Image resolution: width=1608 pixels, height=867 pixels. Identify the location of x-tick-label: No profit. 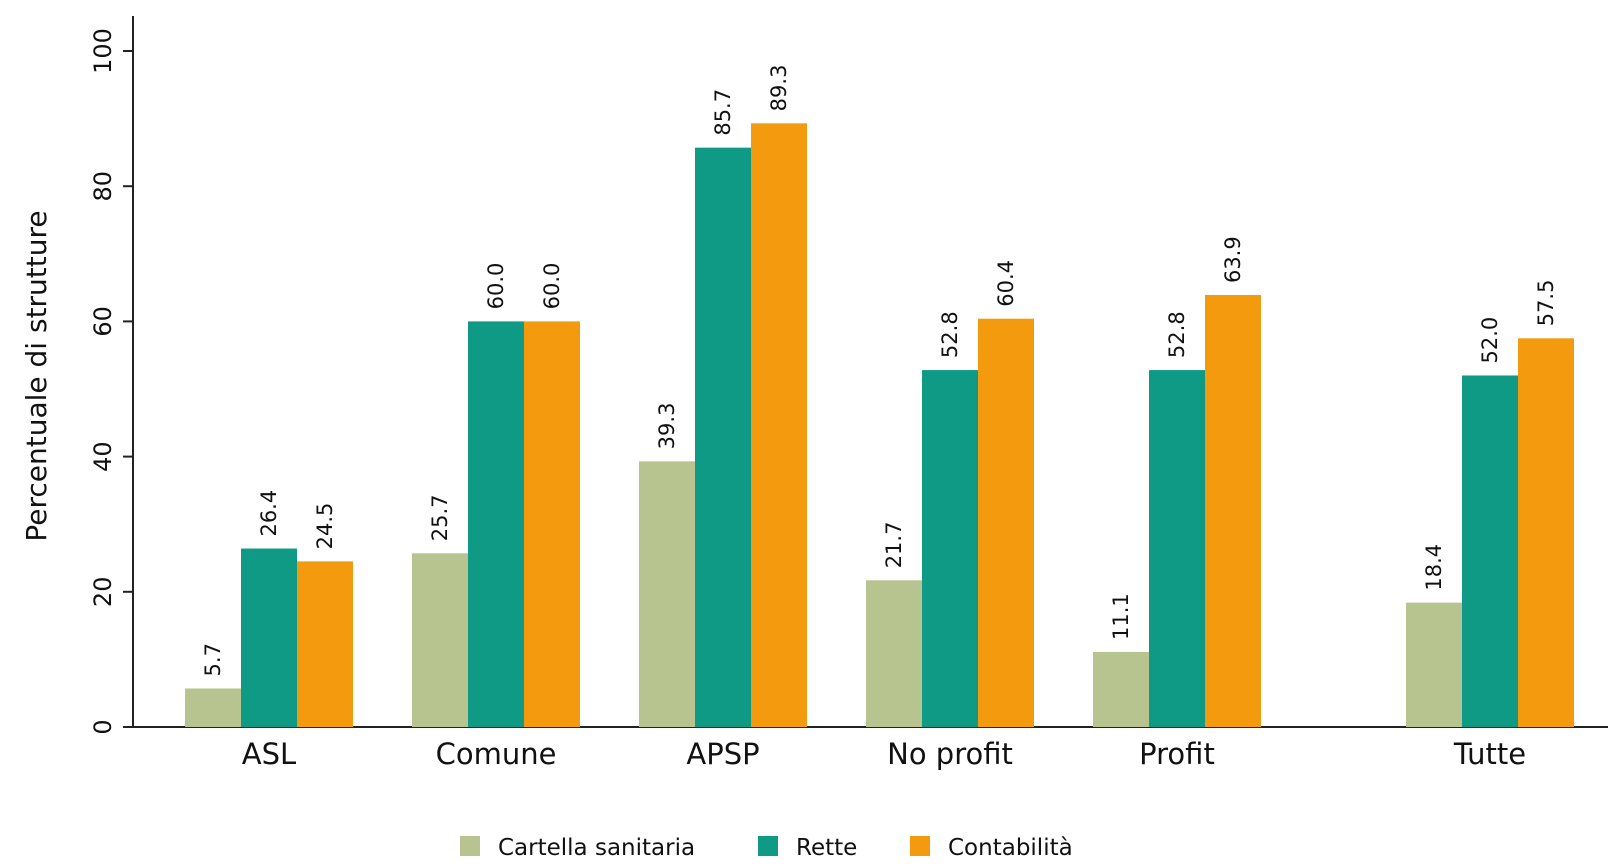
(950, 754).